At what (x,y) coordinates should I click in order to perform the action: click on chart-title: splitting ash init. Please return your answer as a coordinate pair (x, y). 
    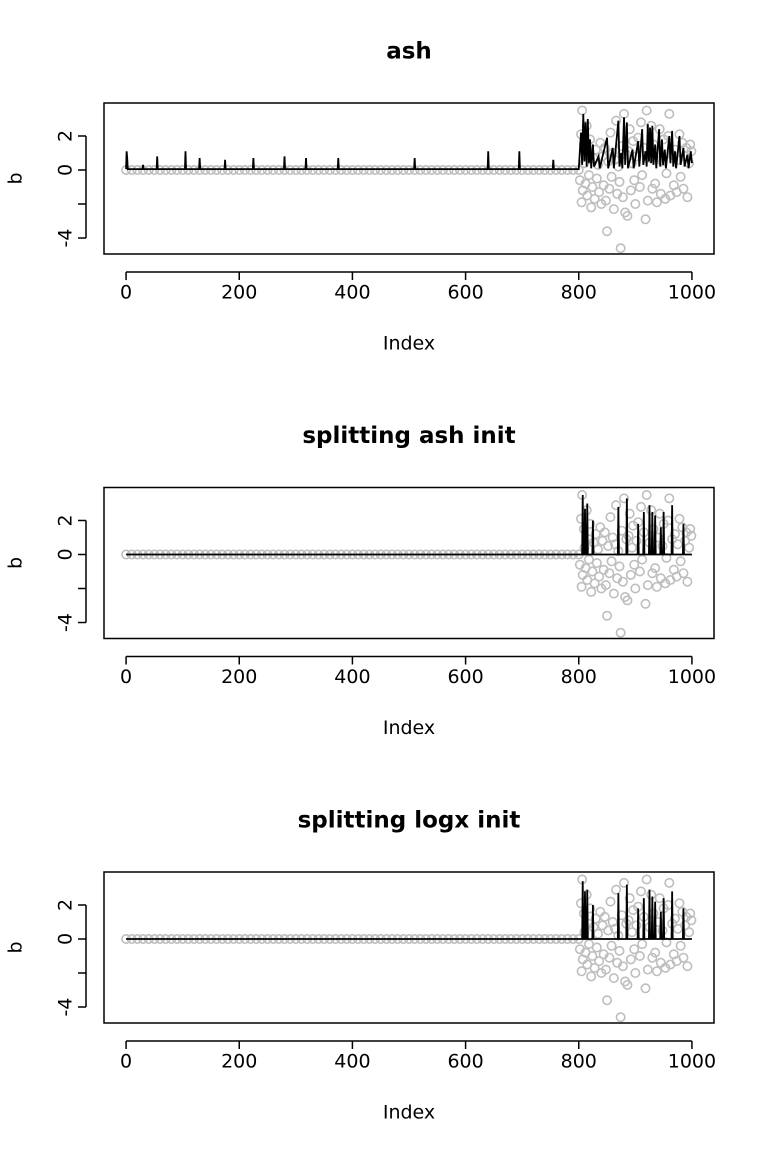
    Looking at the image, I should click on (408, 436).